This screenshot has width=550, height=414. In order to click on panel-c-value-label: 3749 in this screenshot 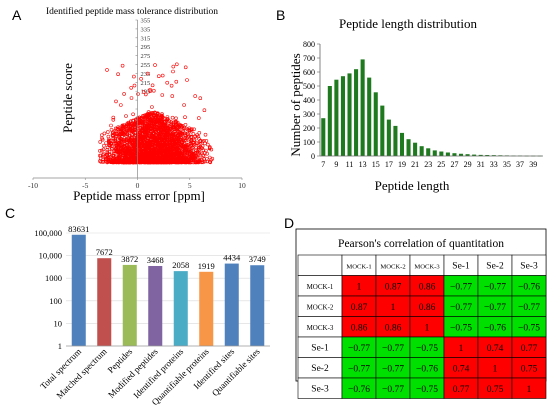, I will do `click(257, 259)`.